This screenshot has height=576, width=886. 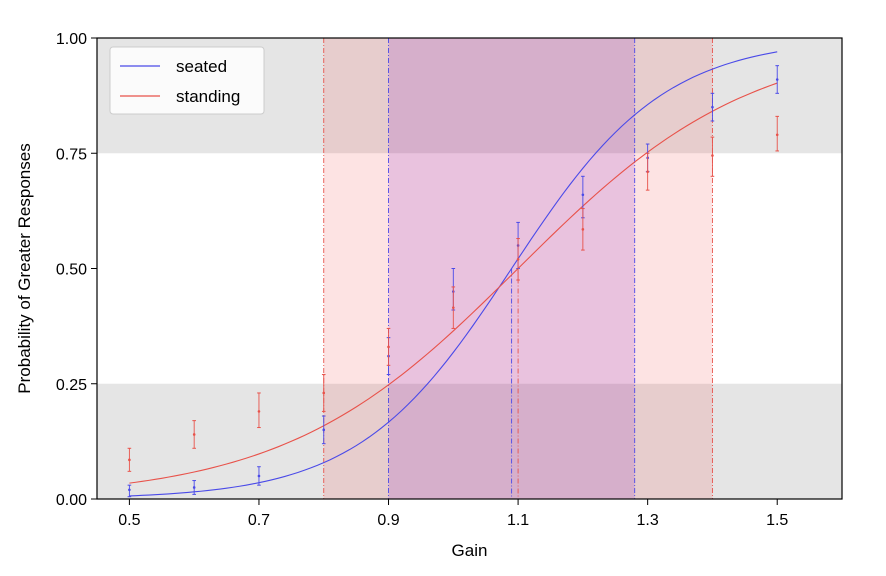 I want to click on x-tick-label: 0.5, so click(x=129, y=520).